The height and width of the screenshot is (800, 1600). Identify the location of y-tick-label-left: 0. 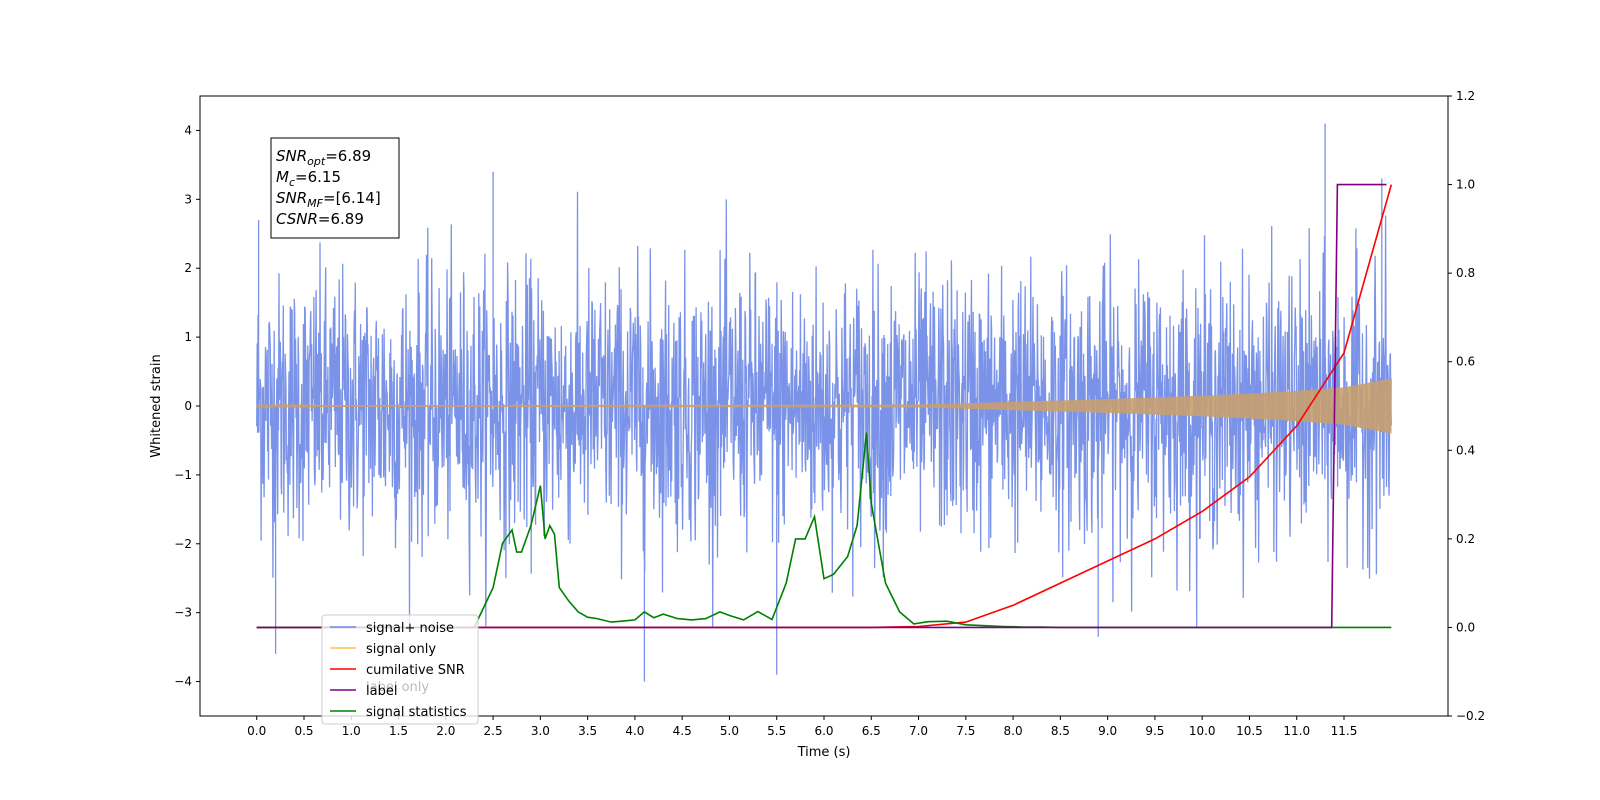
(188, 406).